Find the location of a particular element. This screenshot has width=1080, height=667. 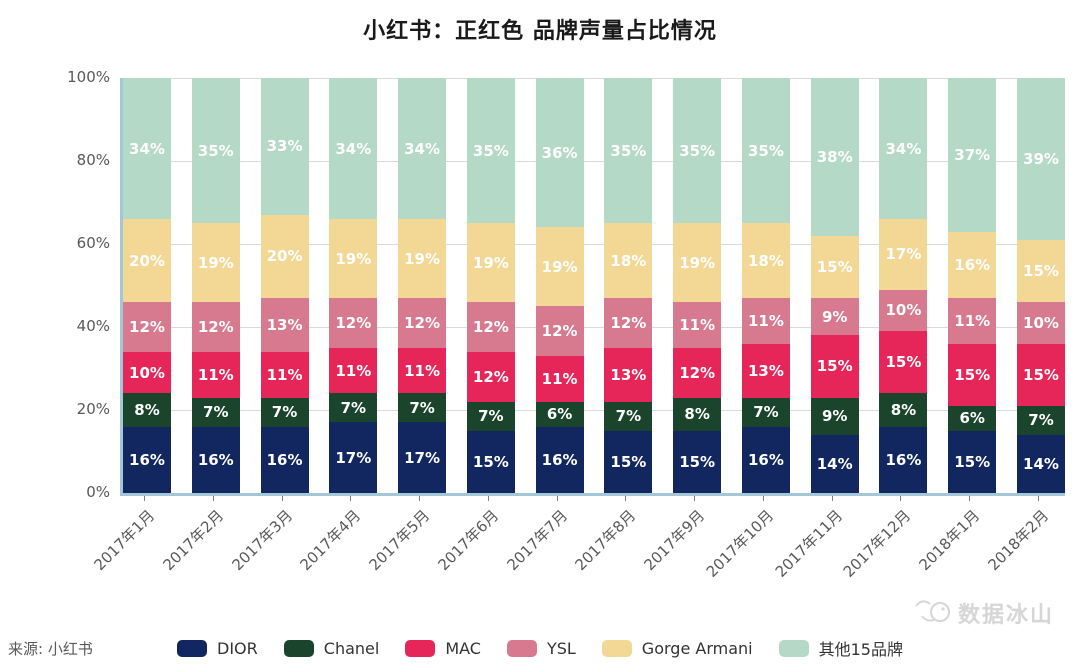

bar-segment: 18% is located at coordinates (765, 260).